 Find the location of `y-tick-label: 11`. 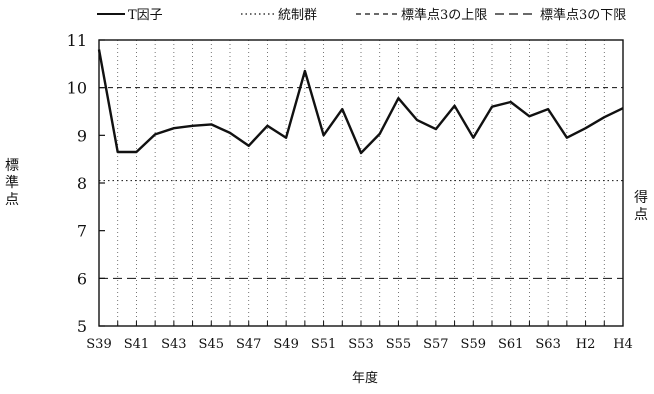

y-tick-label: 11 is located at coordinates (77, 40).